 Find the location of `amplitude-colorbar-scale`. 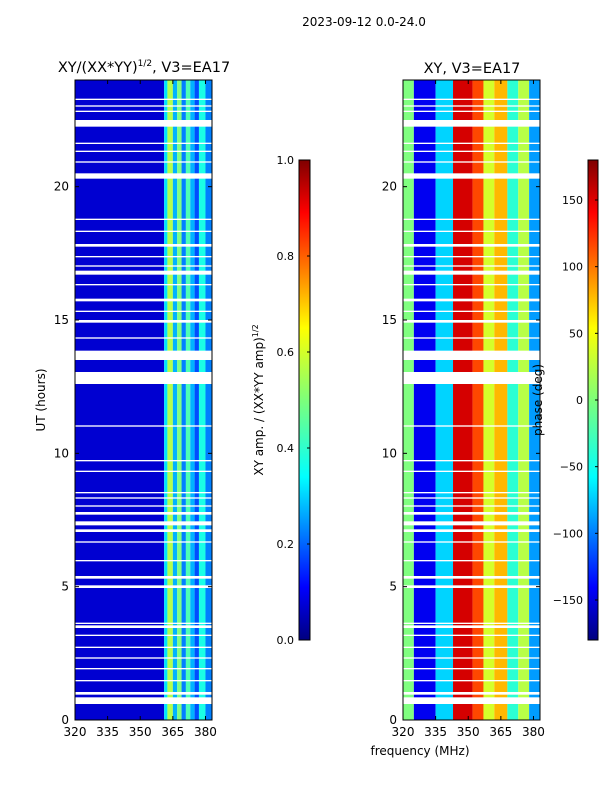

amplitude-colorbar-scale is located at coordinates (304, 400).